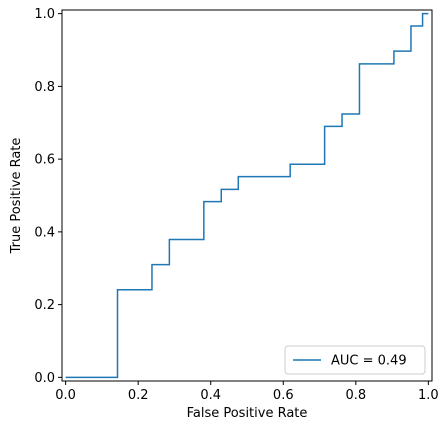 The image size is (448, 434). I want to click on x-tick-label: 0.6, so click(283, 395).